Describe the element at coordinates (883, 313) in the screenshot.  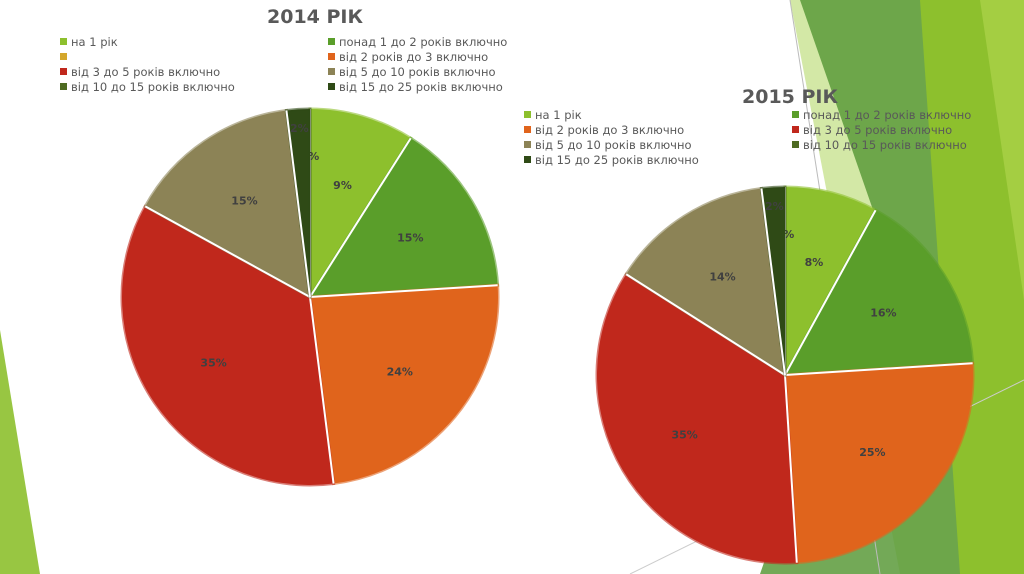
I see `slice-data-label: 16%` at that location.